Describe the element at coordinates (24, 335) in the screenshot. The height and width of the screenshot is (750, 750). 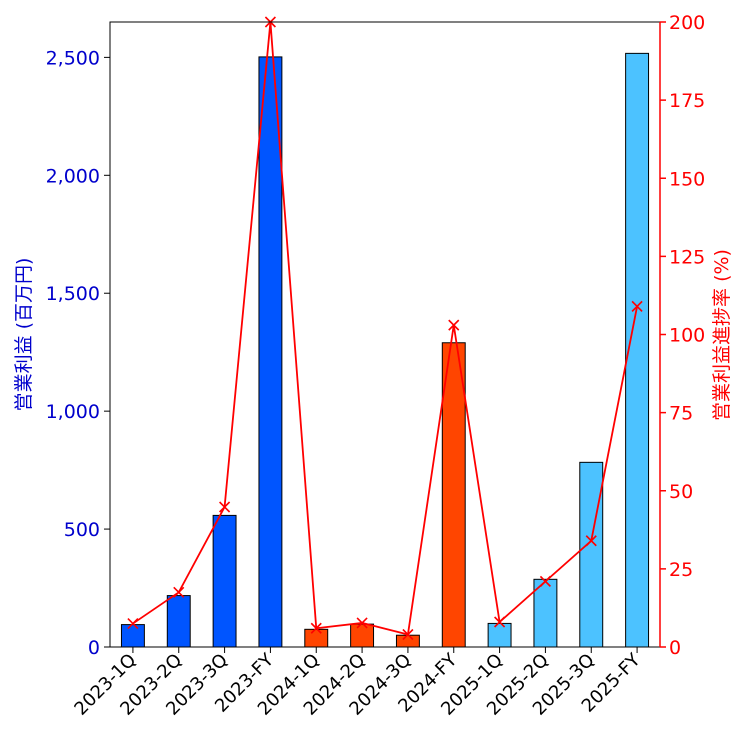
I see `left-axis-title: 営業利益 (百万円)` at that location.